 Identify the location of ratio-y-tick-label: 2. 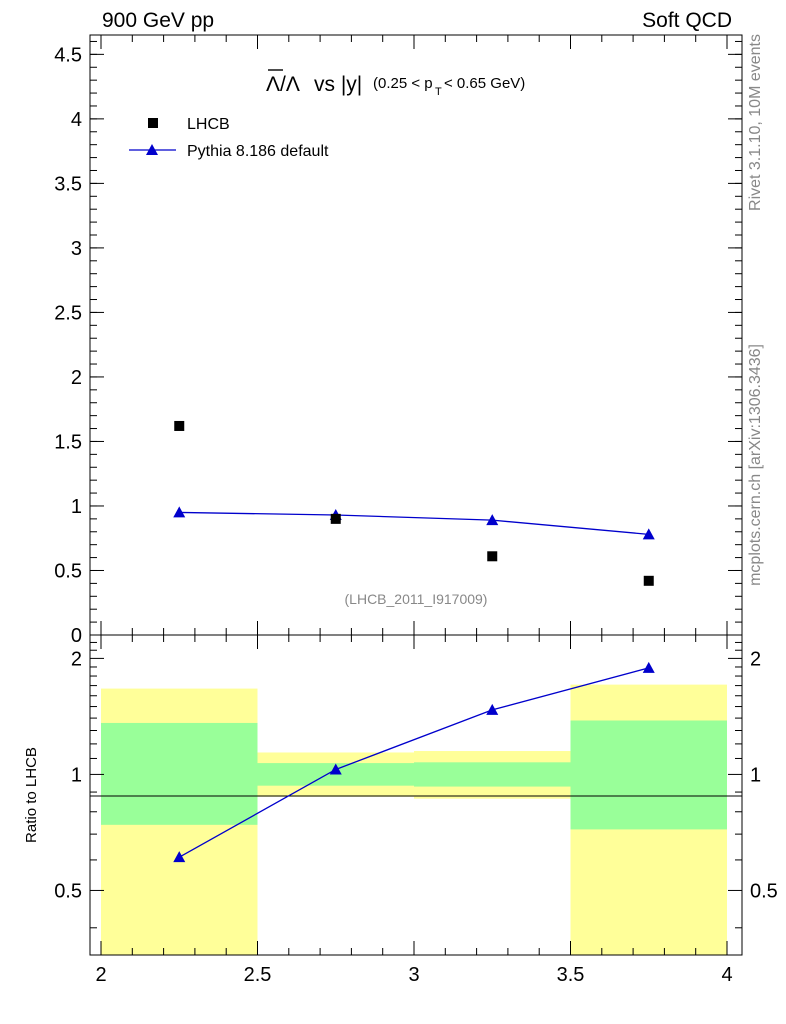
(76, 659).